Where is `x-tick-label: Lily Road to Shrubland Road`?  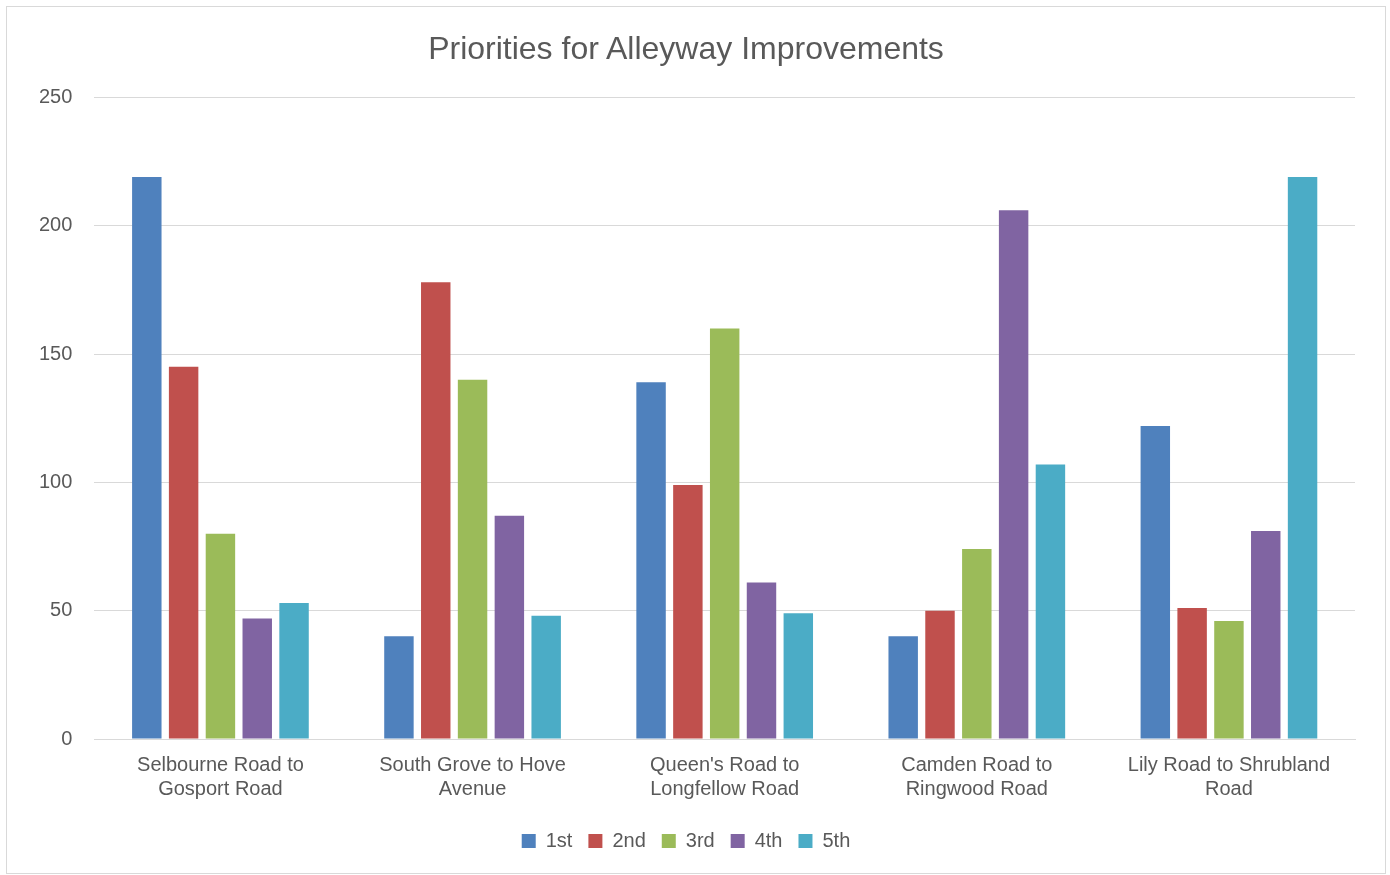 x-tick-label: Lily Road to Shrubland Road is located at coordinates (1229, 775).